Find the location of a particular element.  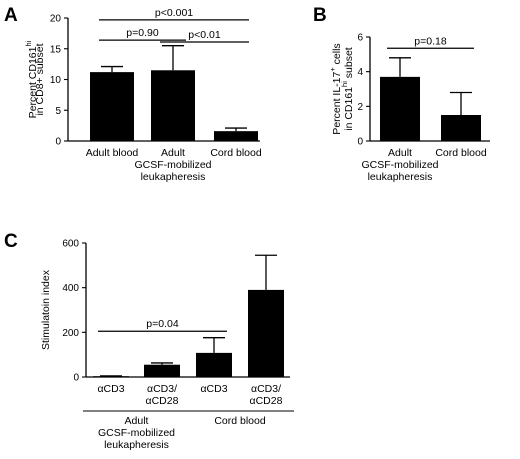

p-value-label: p<0.01 is located at coordinates (204, 35).